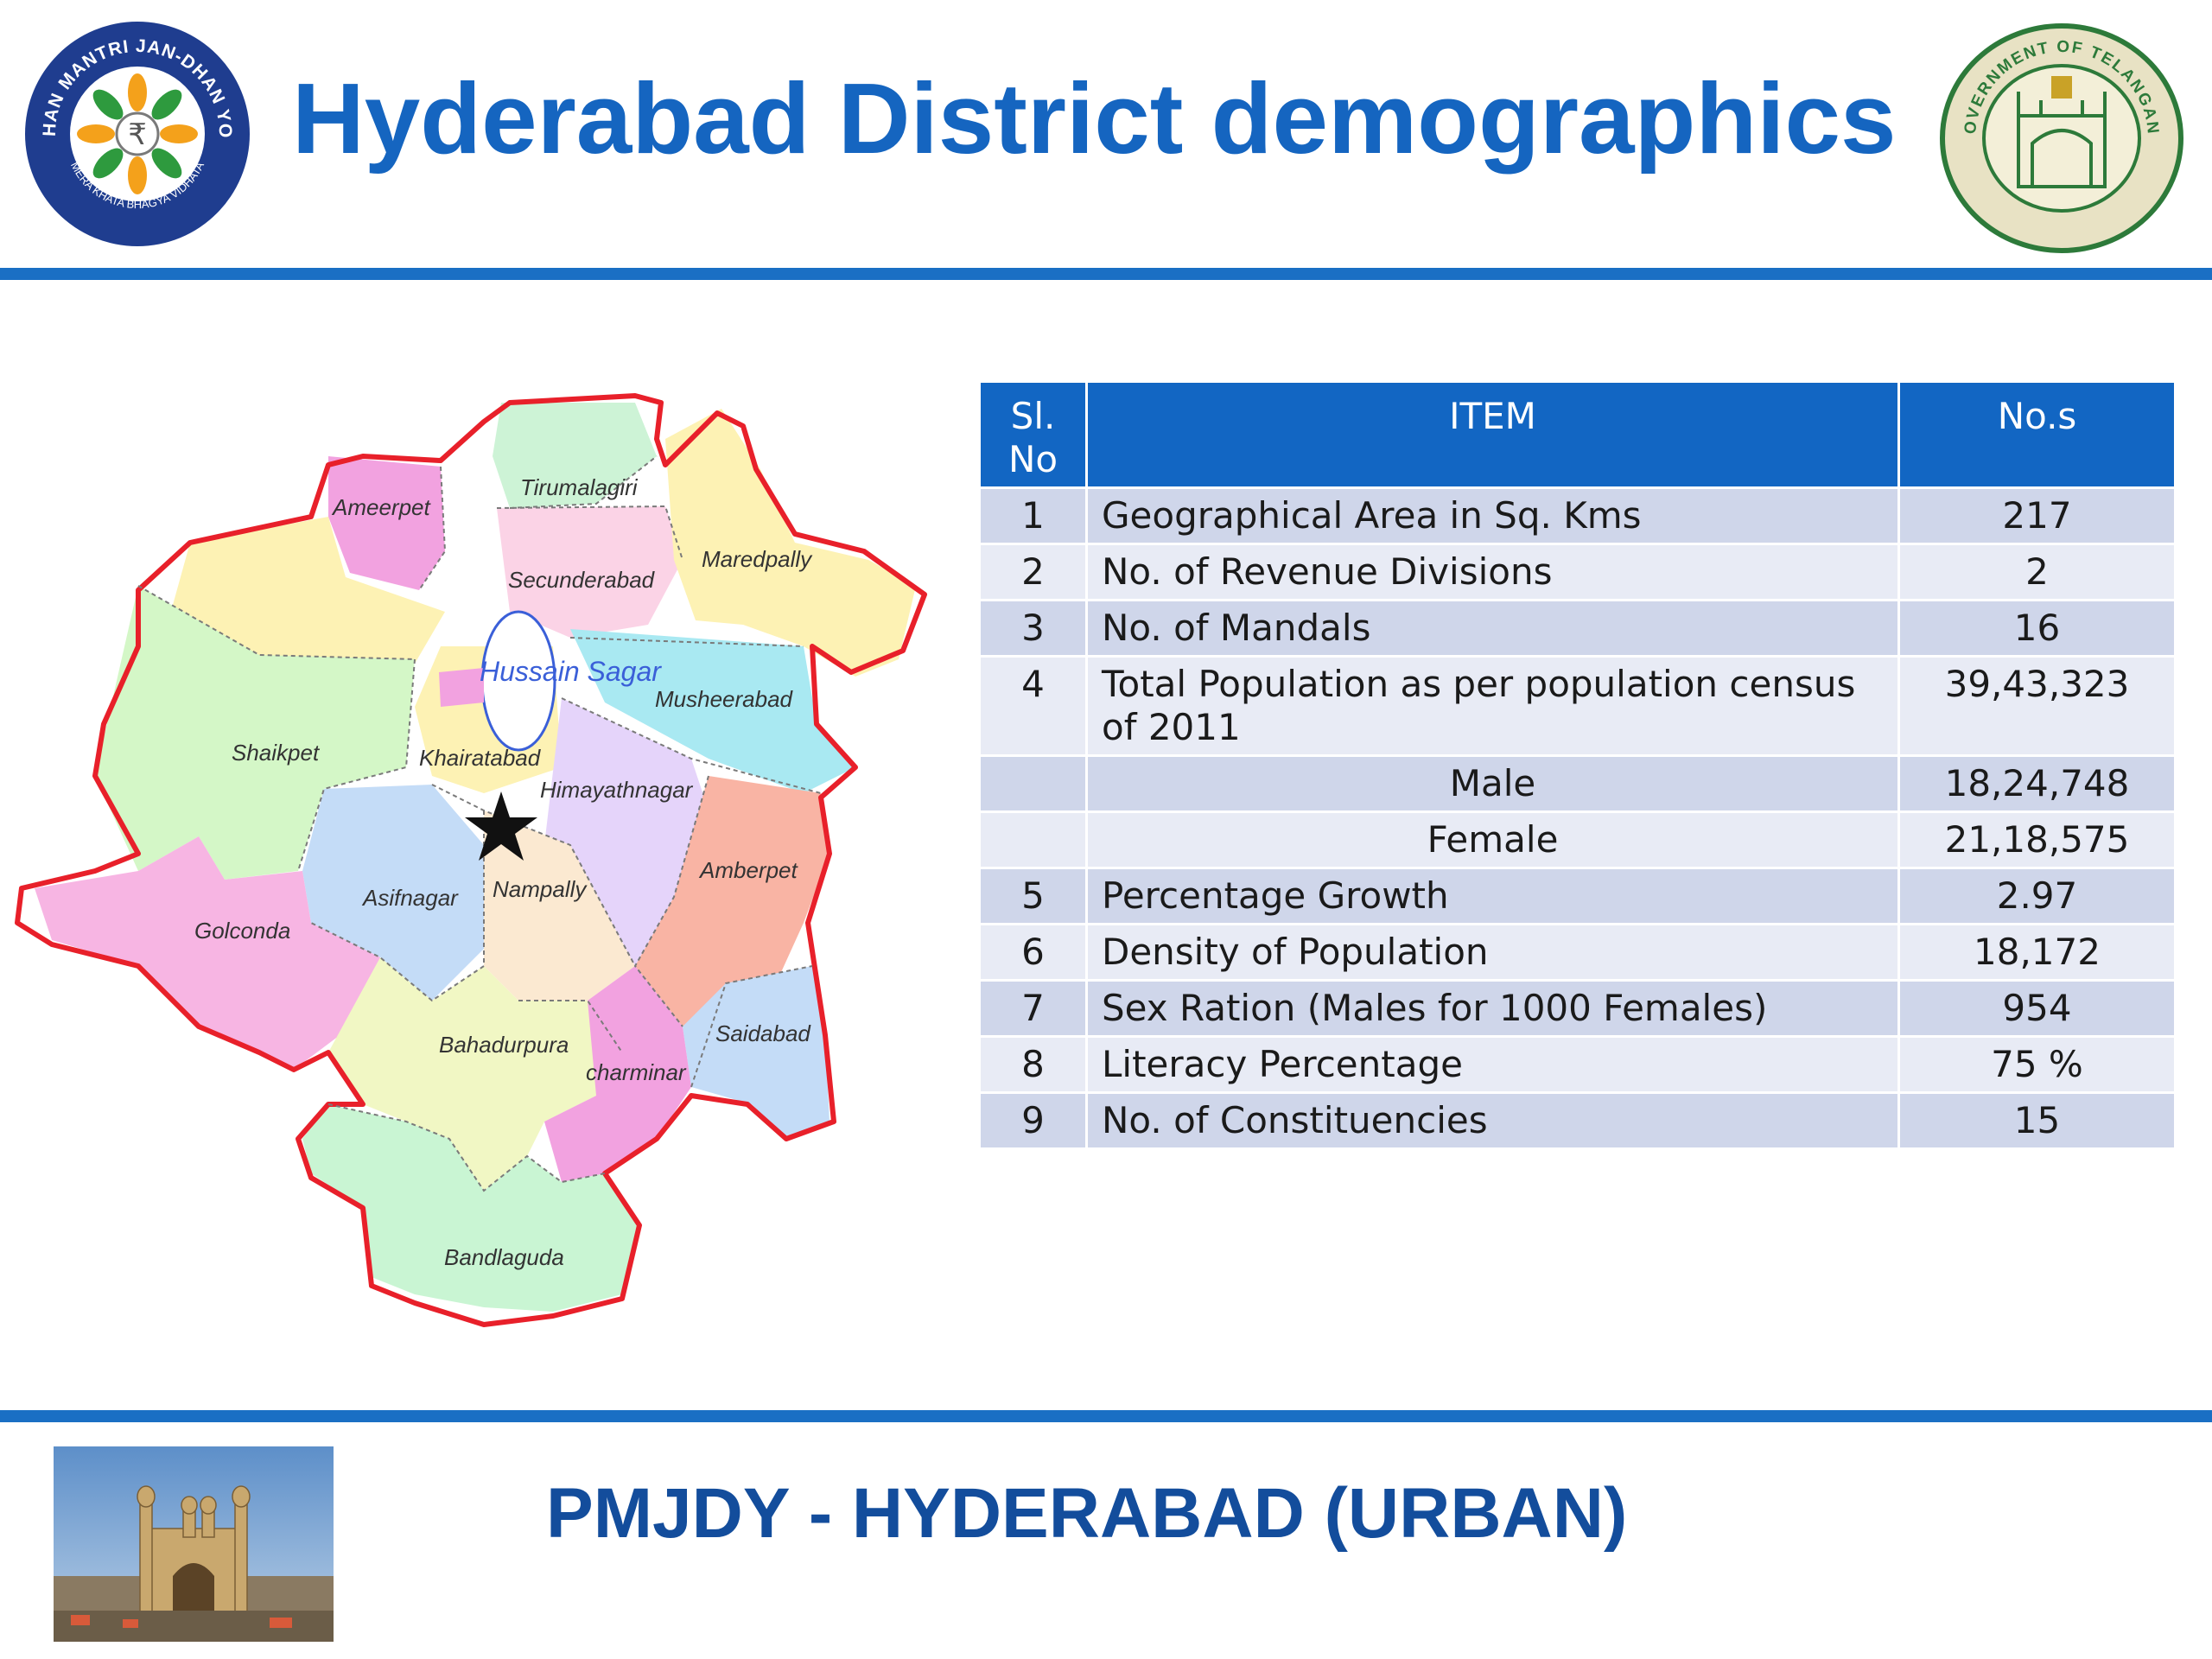 The height and width of the screenshot is (1659, 2212). What do you see at coordinates (2058, 131) in the screenshot?
I see `telangana-emblem: GOVERNMENT OF TELANGANA` at bounding box center [2058, 131].